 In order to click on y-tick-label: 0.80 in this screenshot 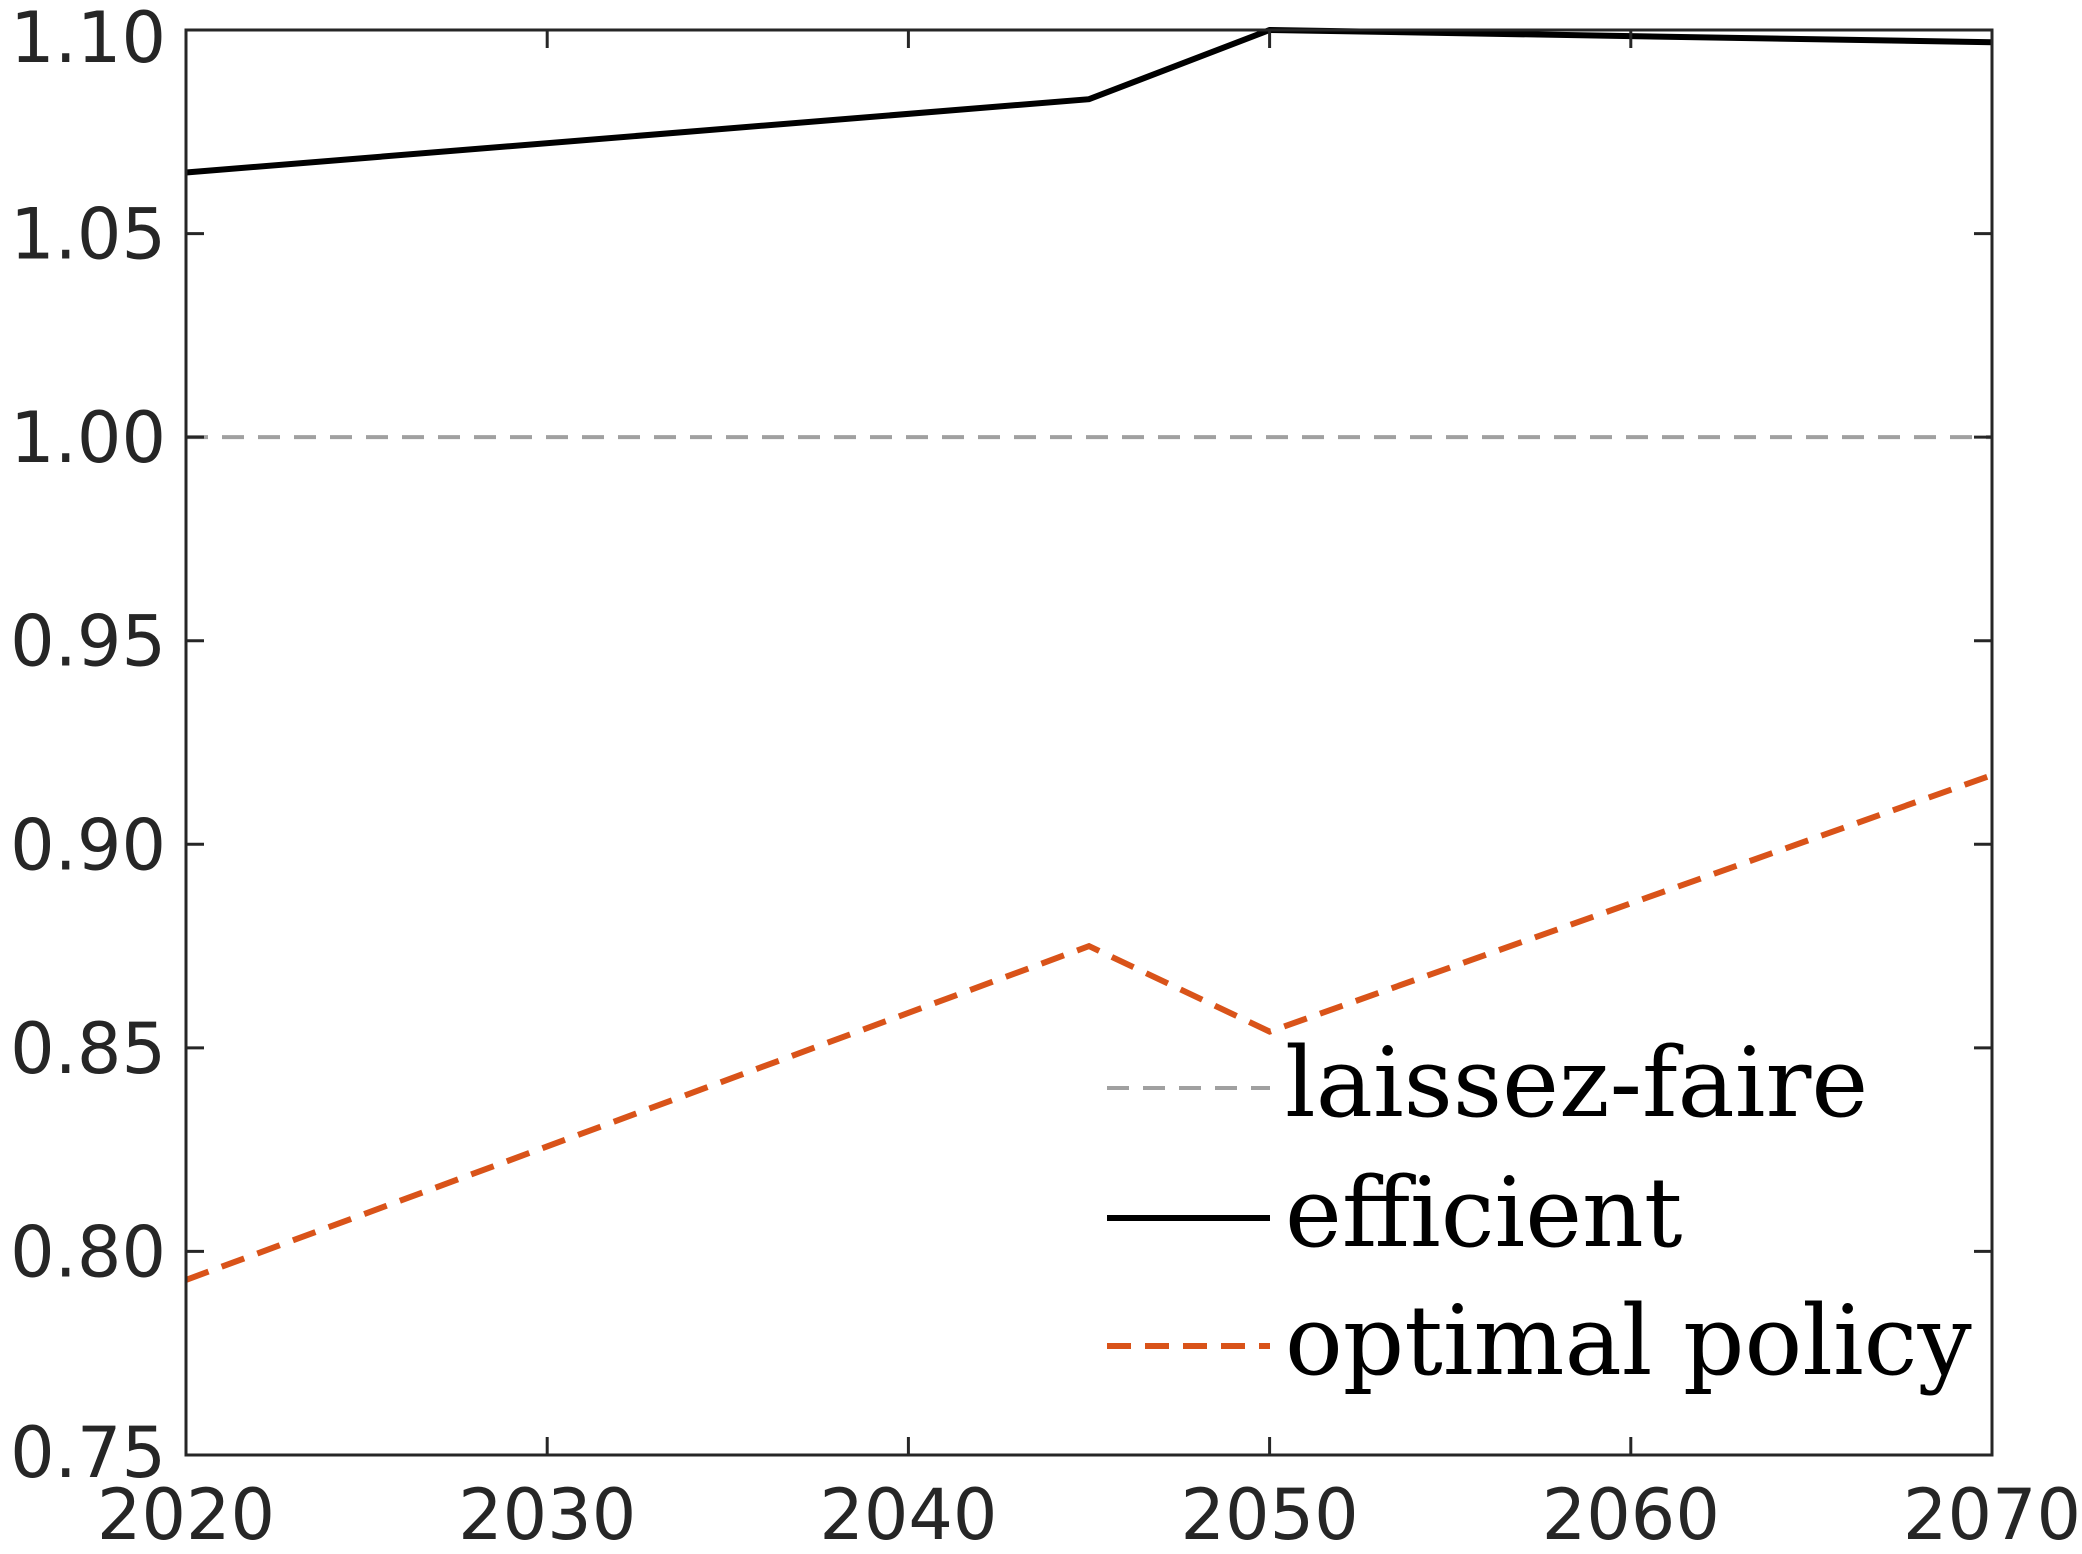, I will do `click(88, 1252)`.